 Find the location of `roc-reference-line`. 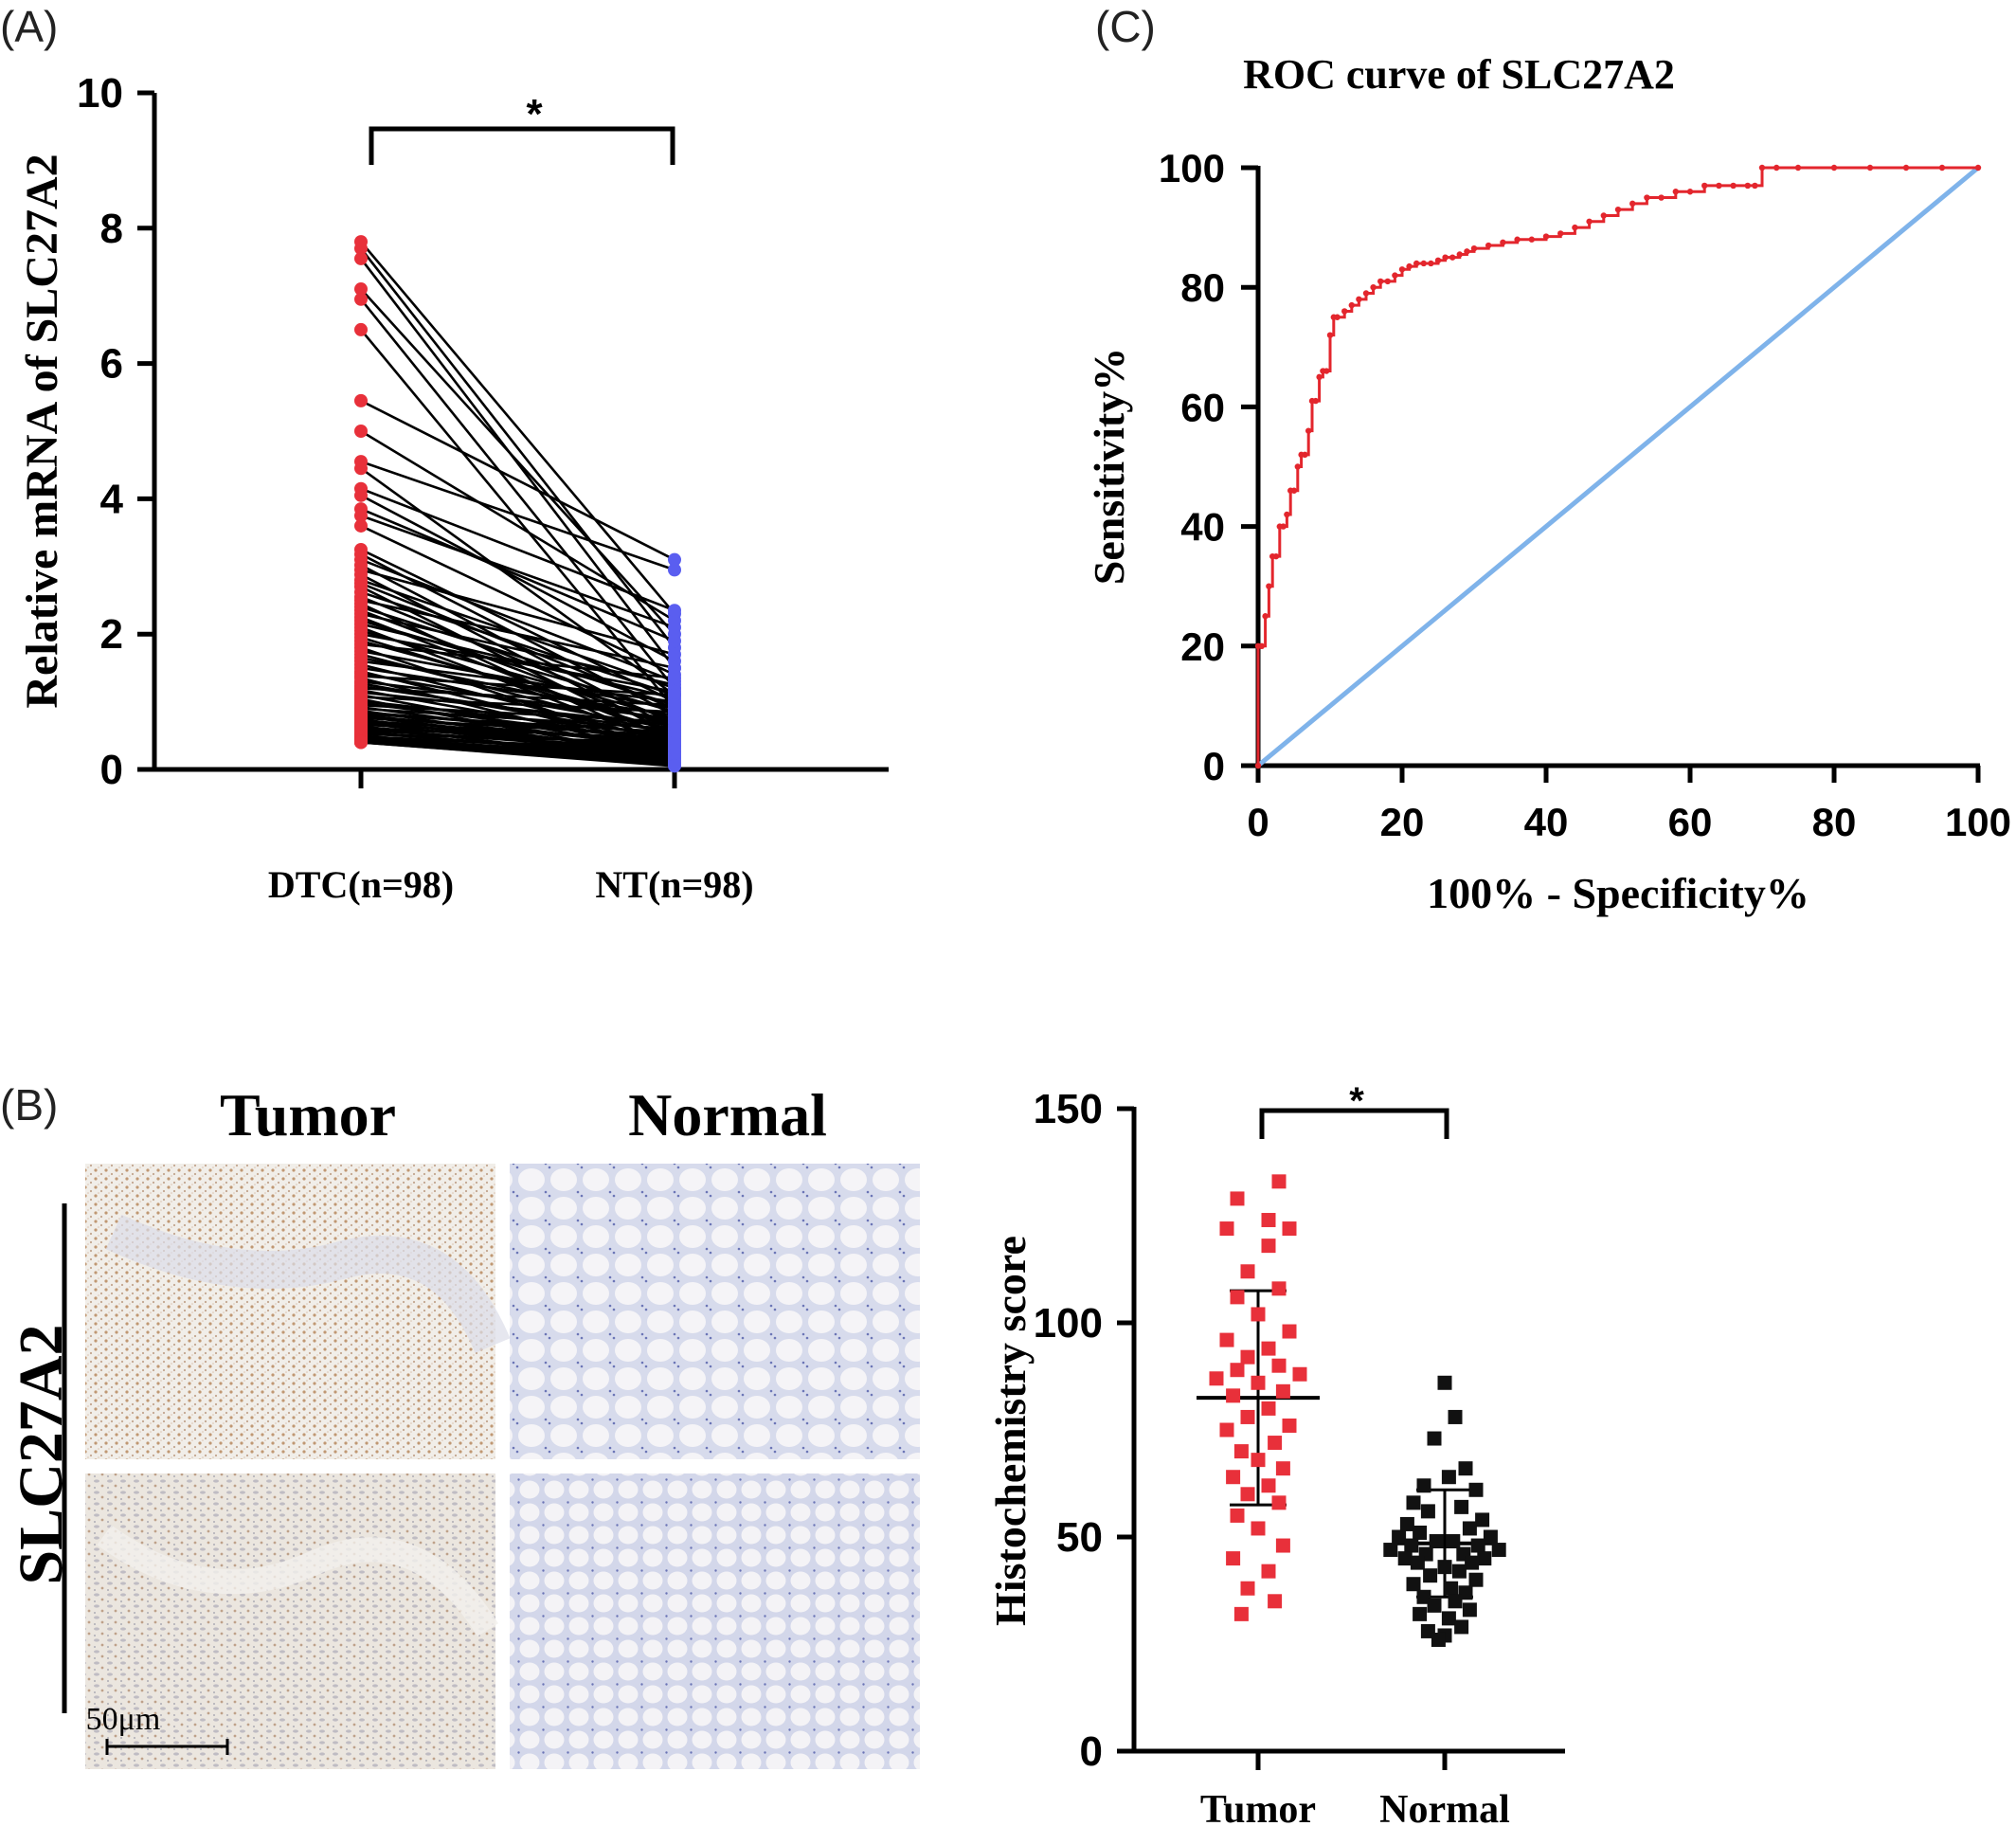

roc-reference-line is located at coordinates (1618, 467).